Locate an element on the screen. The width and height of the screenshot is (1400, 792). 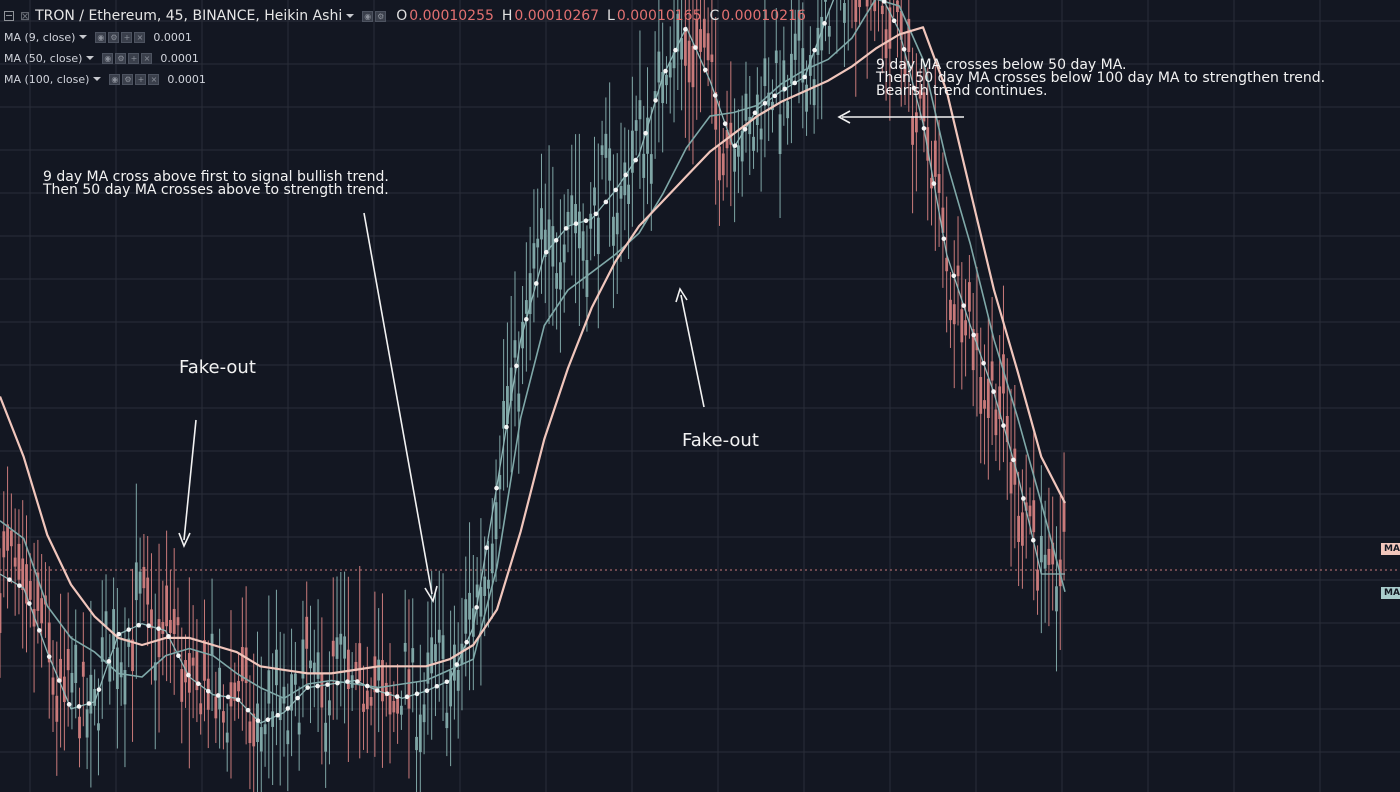
arrow-bearish-cross-head is located at coordinates (844, 117).